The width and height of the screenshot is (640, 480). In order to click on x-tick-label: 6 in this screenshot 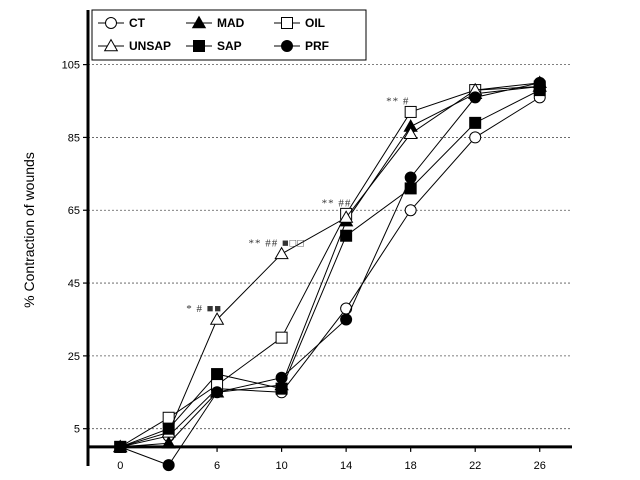, I will do `click(217, 466)`.